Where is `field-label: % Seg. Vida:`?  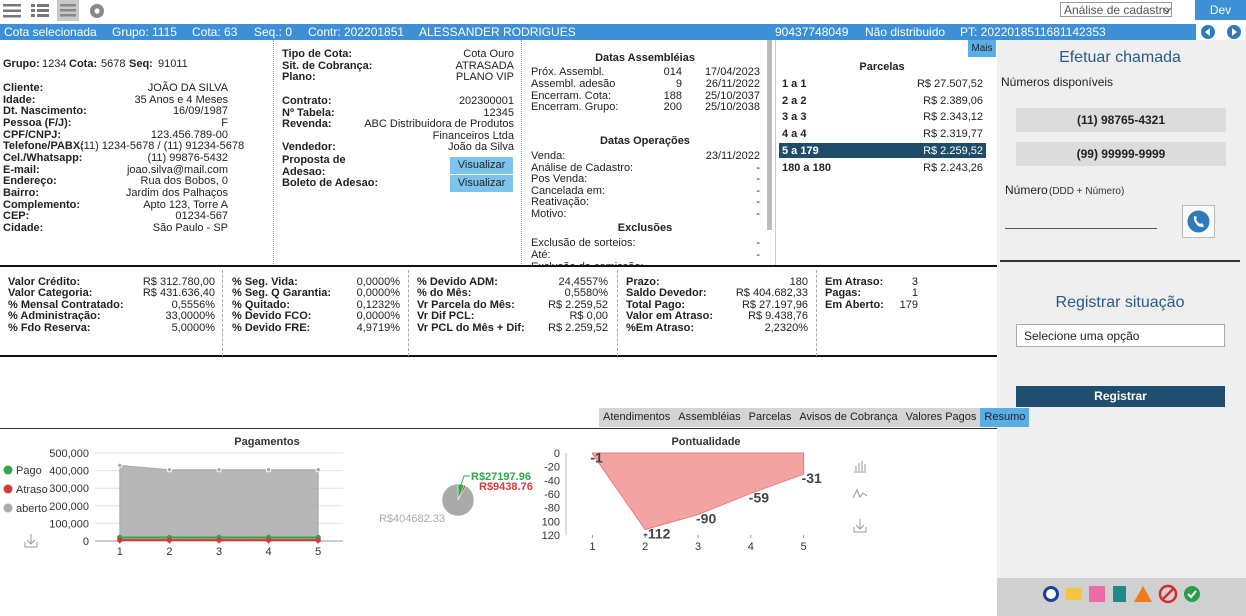 field-label: % Seg. Vida: is located at coordinates (265, 282).